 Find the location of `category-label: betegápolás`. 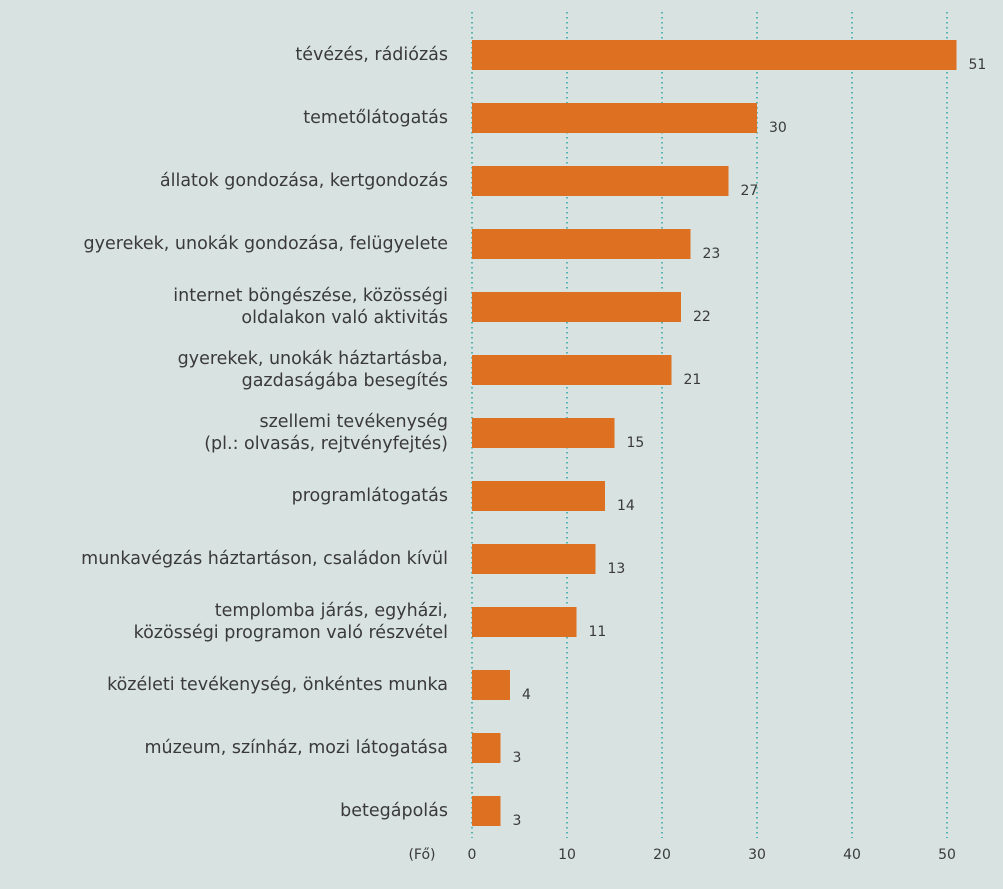

category-label: betegápolás is located at coordinates (394, 811).